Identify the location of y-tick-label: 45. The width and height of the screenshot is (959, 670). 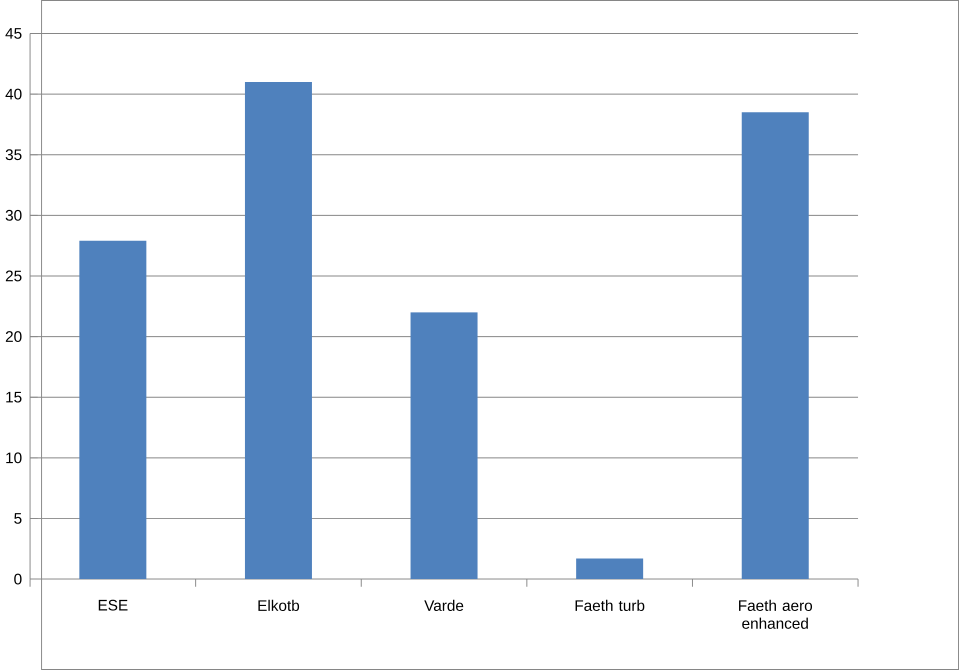
(13, 33).